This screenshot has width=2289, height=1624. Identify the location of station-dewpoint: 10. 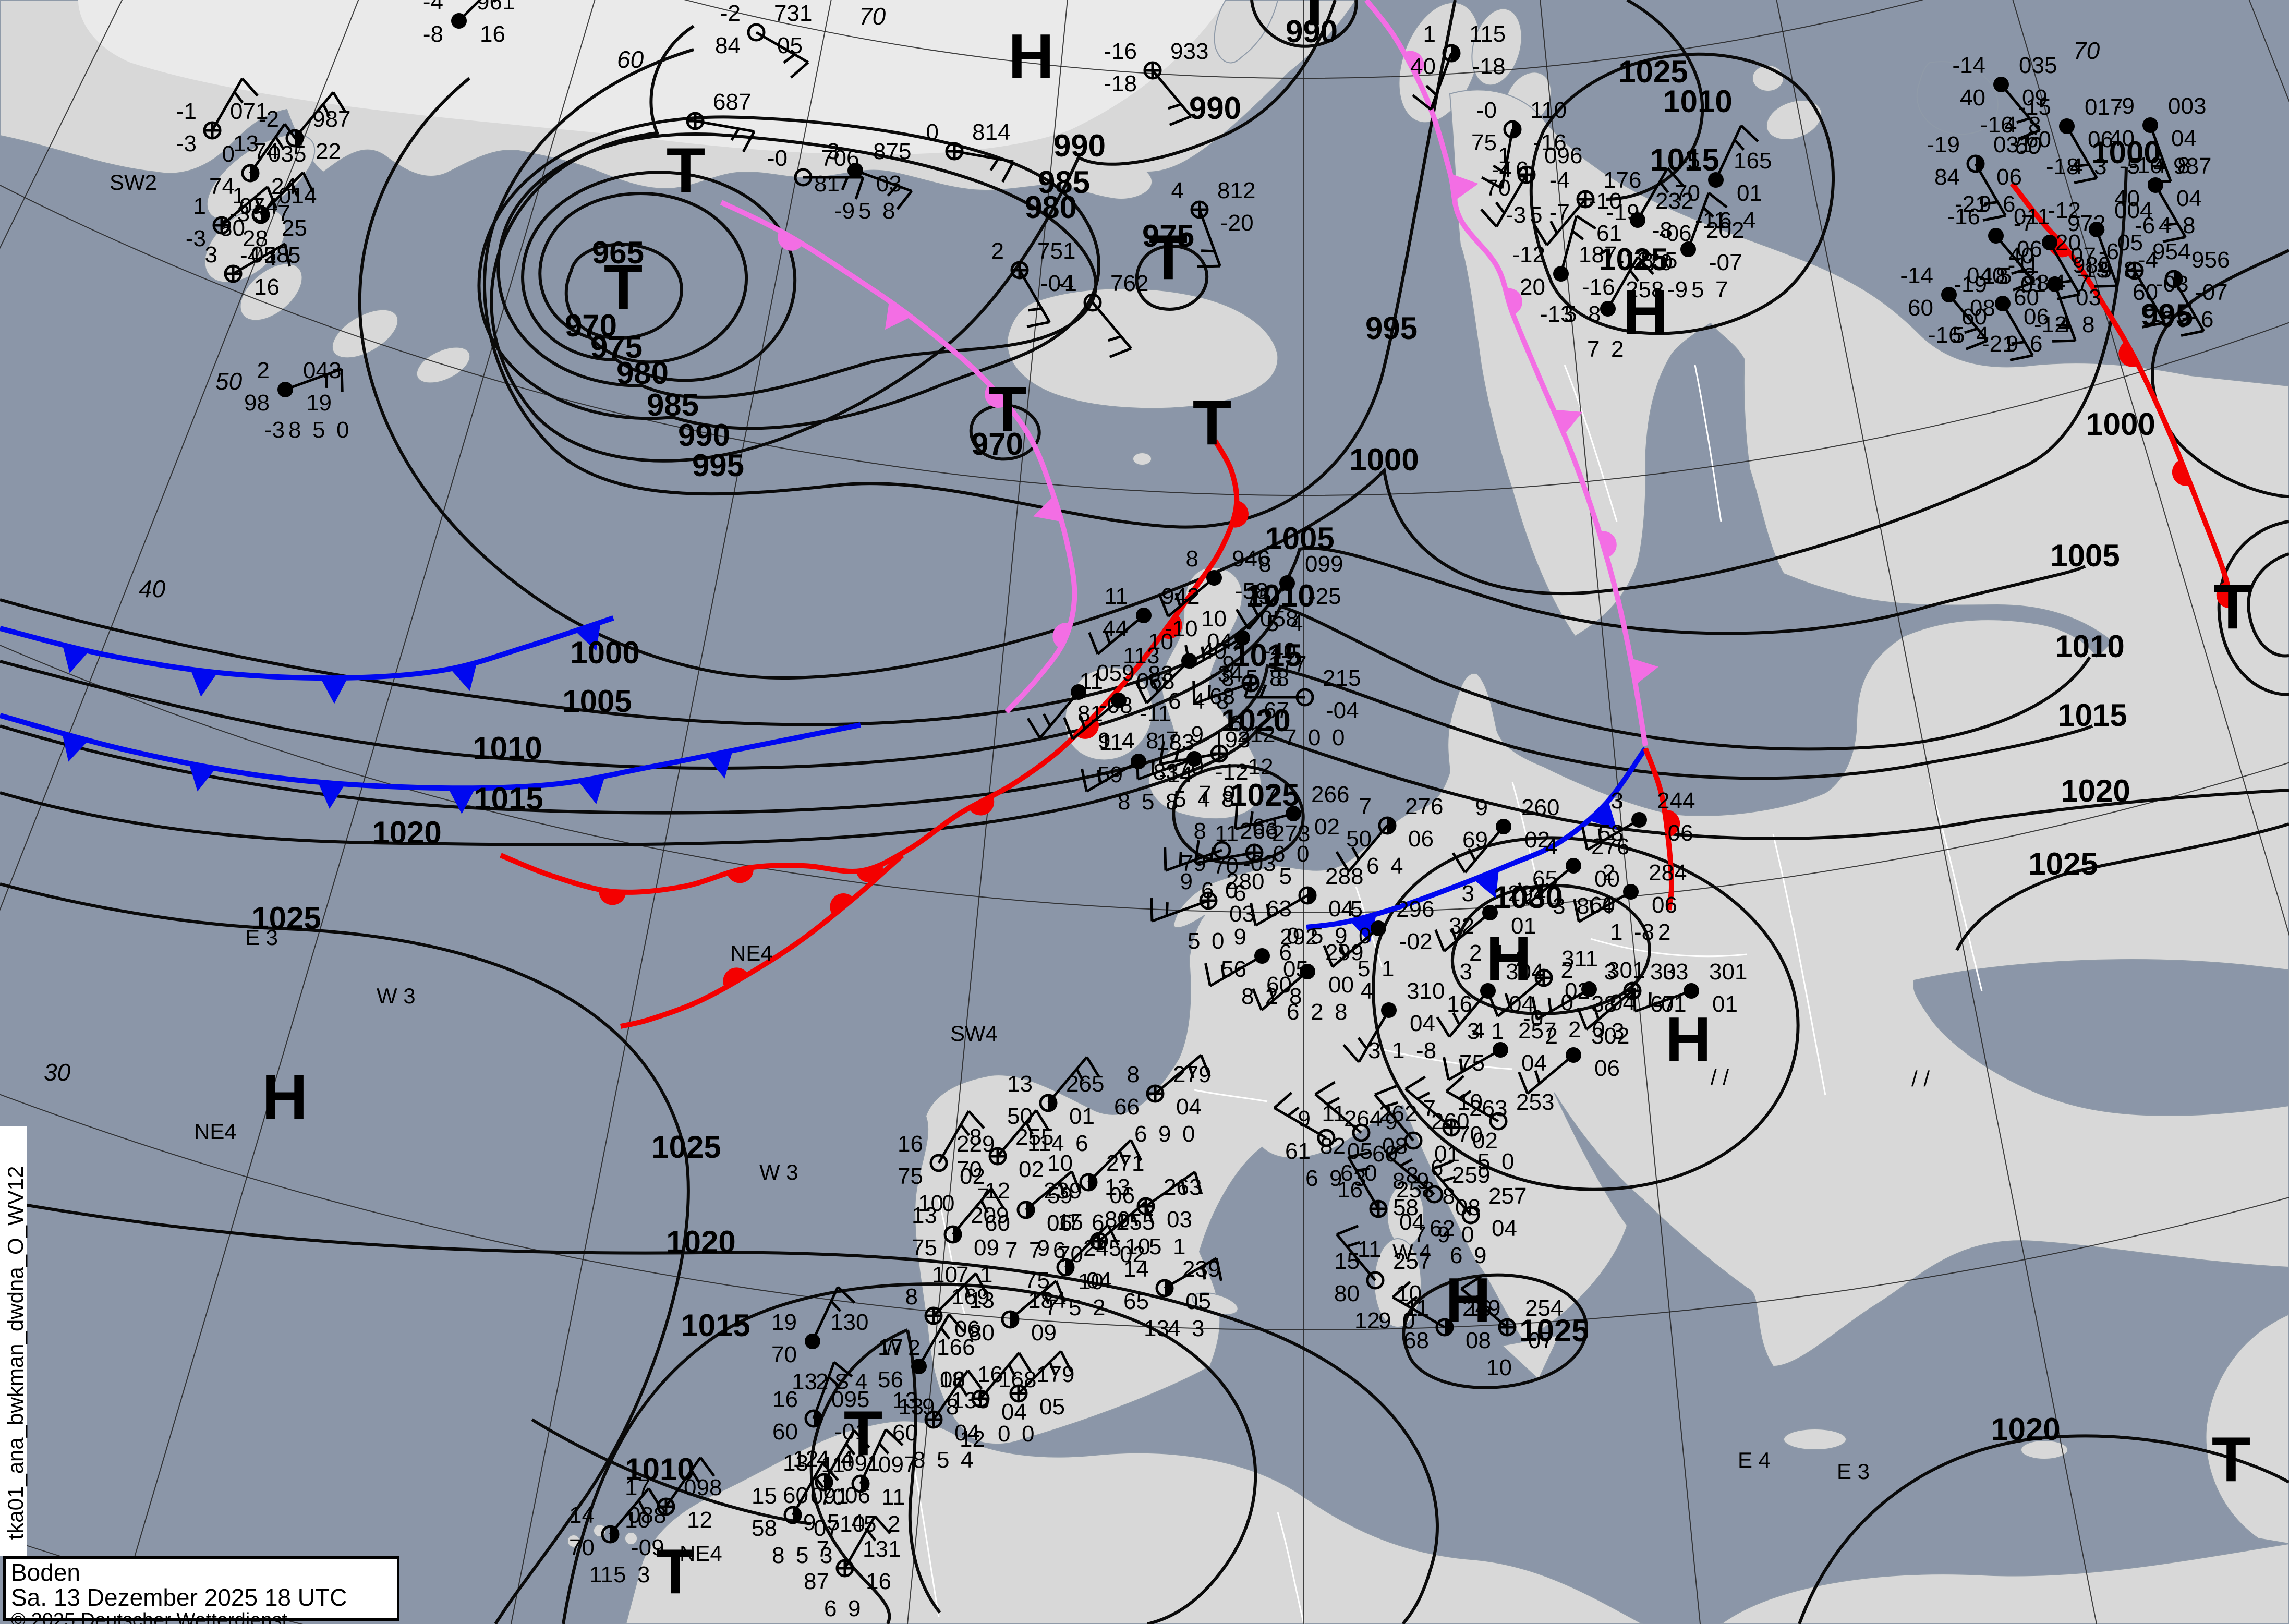
(637, 1520).